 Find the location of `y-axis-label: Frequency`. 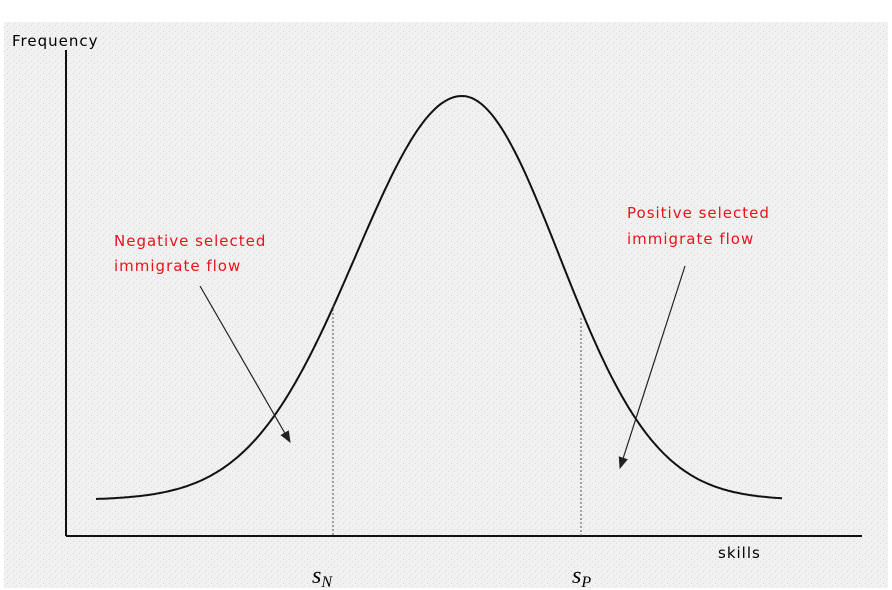

y-axis-label: Frequency is located at coordinates (55, 41).